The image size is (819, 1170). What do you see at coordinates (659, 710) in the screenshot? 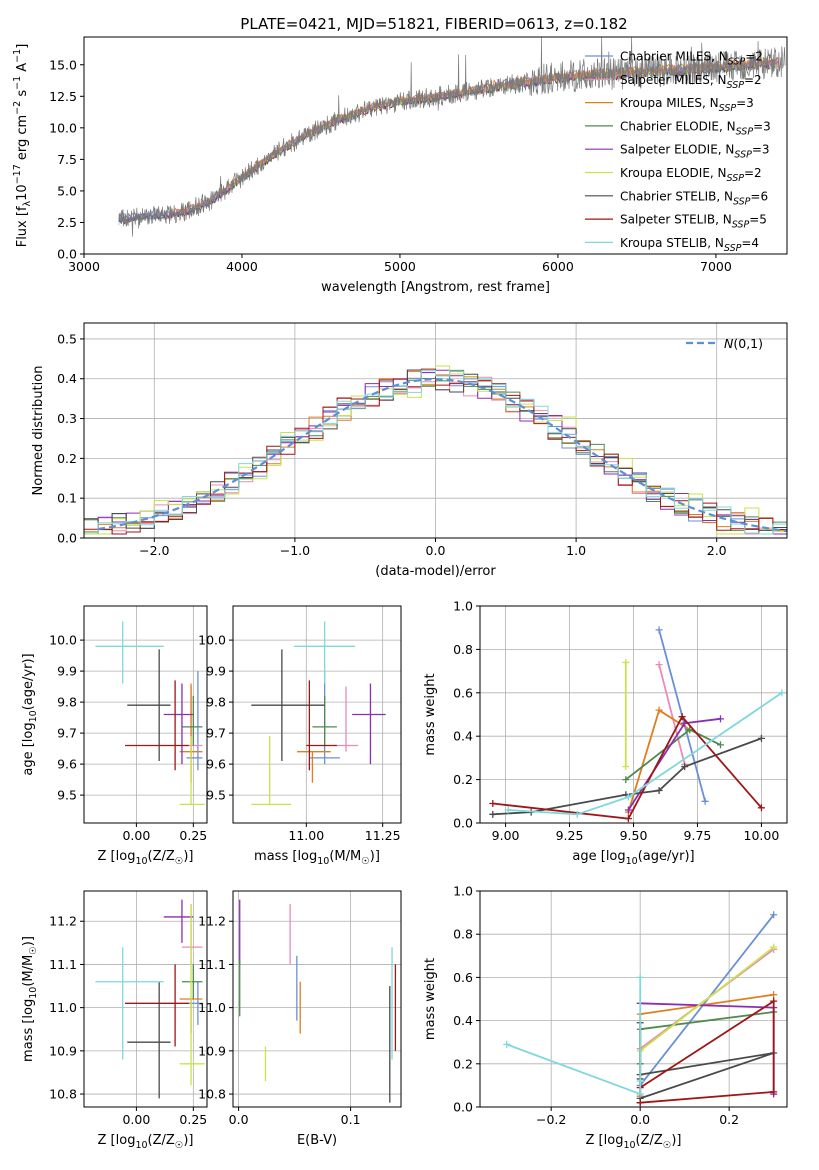
I see `weight_vs_age-marker-kroupa_miles` at bounding box center [659, 710].